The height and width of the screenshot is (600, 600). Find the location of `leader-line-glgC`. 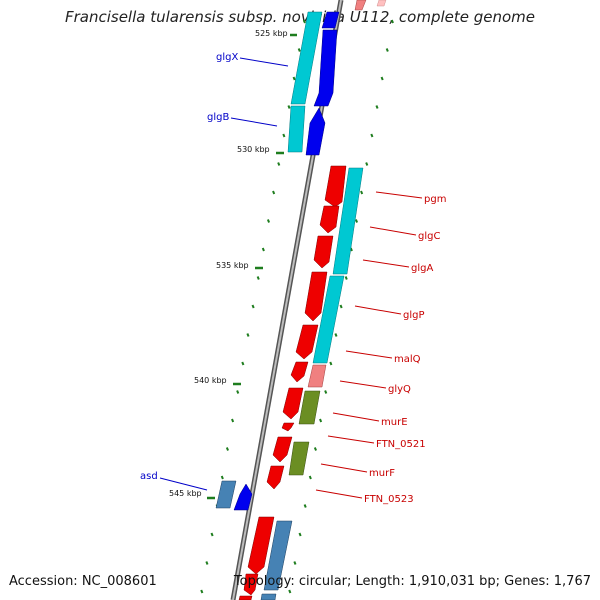

leader-line-glgC is located at coordinates (393, 231).